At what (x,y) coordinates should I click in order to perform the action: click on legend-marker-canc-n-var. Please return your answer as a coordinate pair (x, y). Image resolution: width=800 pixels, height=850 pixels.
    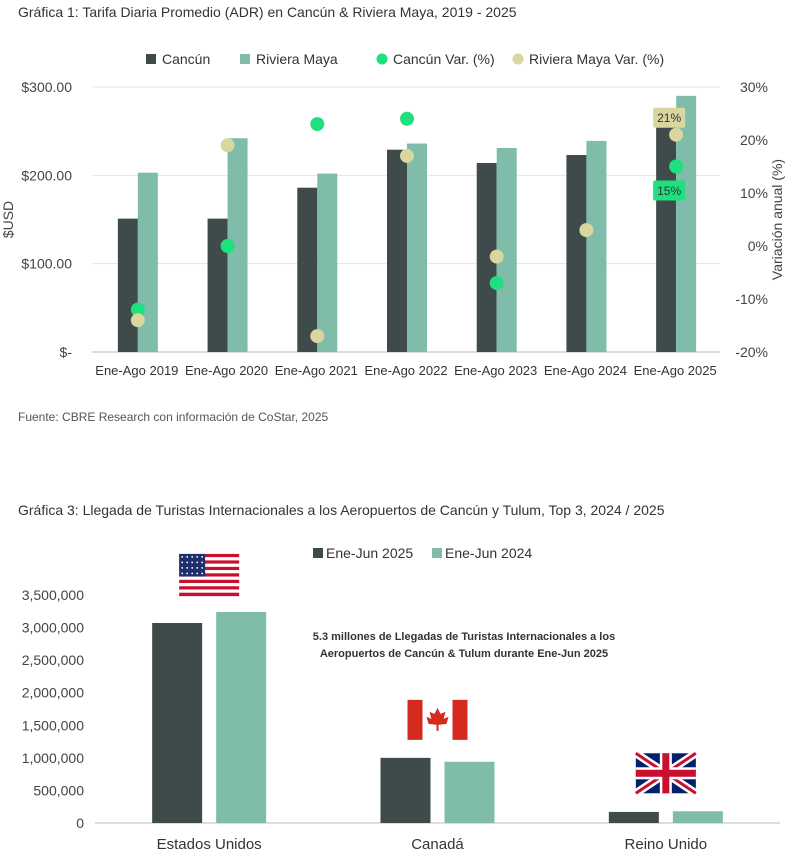
    Looking at the image, I should click on (382, 59).